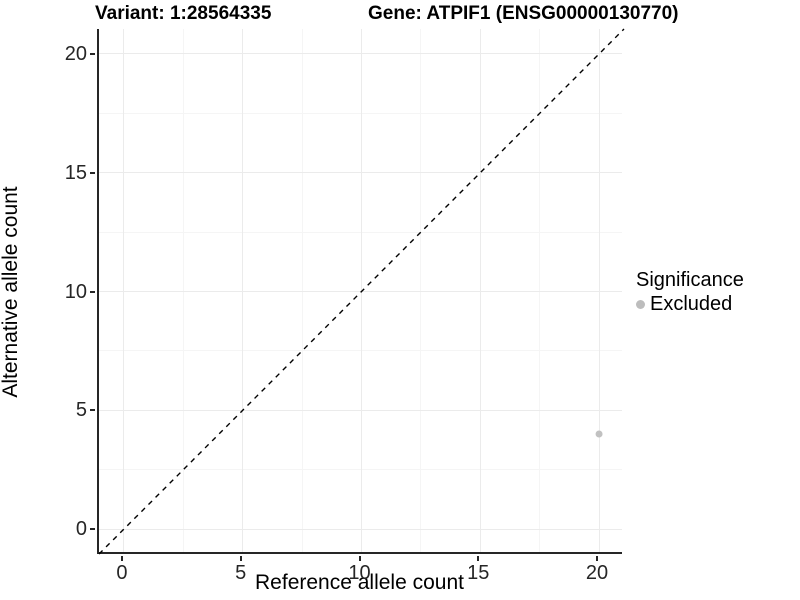  I want to click on y-tick-label: 20, so click(75, 53).